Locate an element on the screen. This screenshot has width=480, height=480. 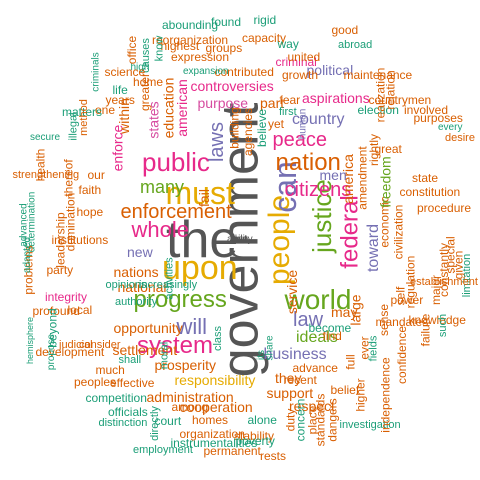
cloud-word: matters is located at coordinates (82, 112).